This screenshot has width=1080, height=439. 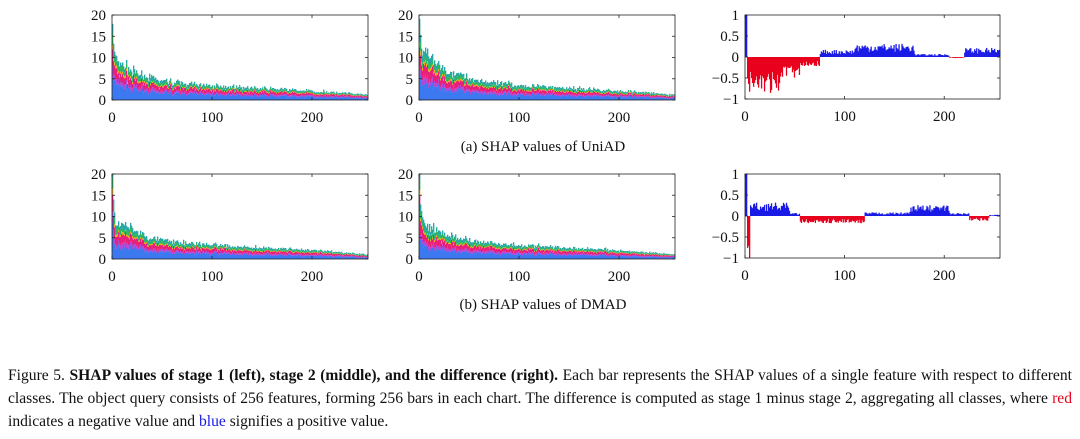 I want to click on y-tick-label: 0.5, so click(x=729, y=196).